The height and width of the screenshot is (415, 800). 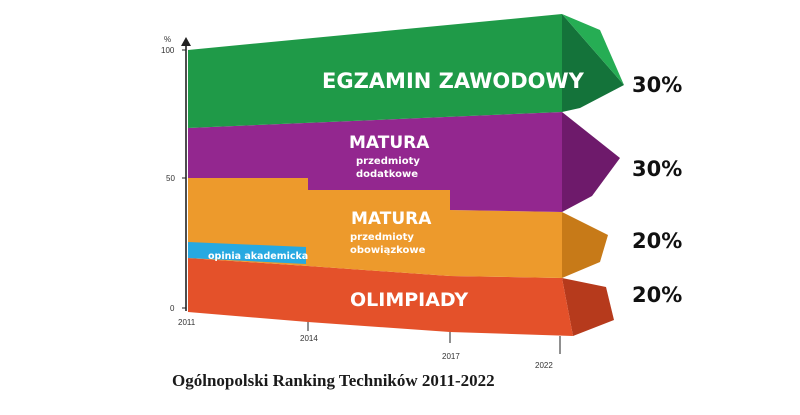 What do you see at coordinates (544, 365) in the screenshot?
I see `x-tick-label-2022: 2022` at bounding box center [544, 365].